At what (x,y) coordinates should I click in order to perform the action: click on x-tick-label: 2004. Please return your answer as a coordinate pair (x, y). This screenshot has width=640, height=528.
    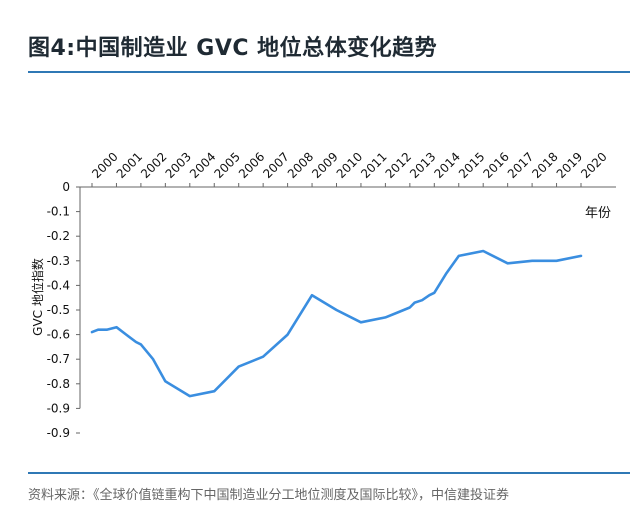
    Looking at the image, I should click on (202, 165).